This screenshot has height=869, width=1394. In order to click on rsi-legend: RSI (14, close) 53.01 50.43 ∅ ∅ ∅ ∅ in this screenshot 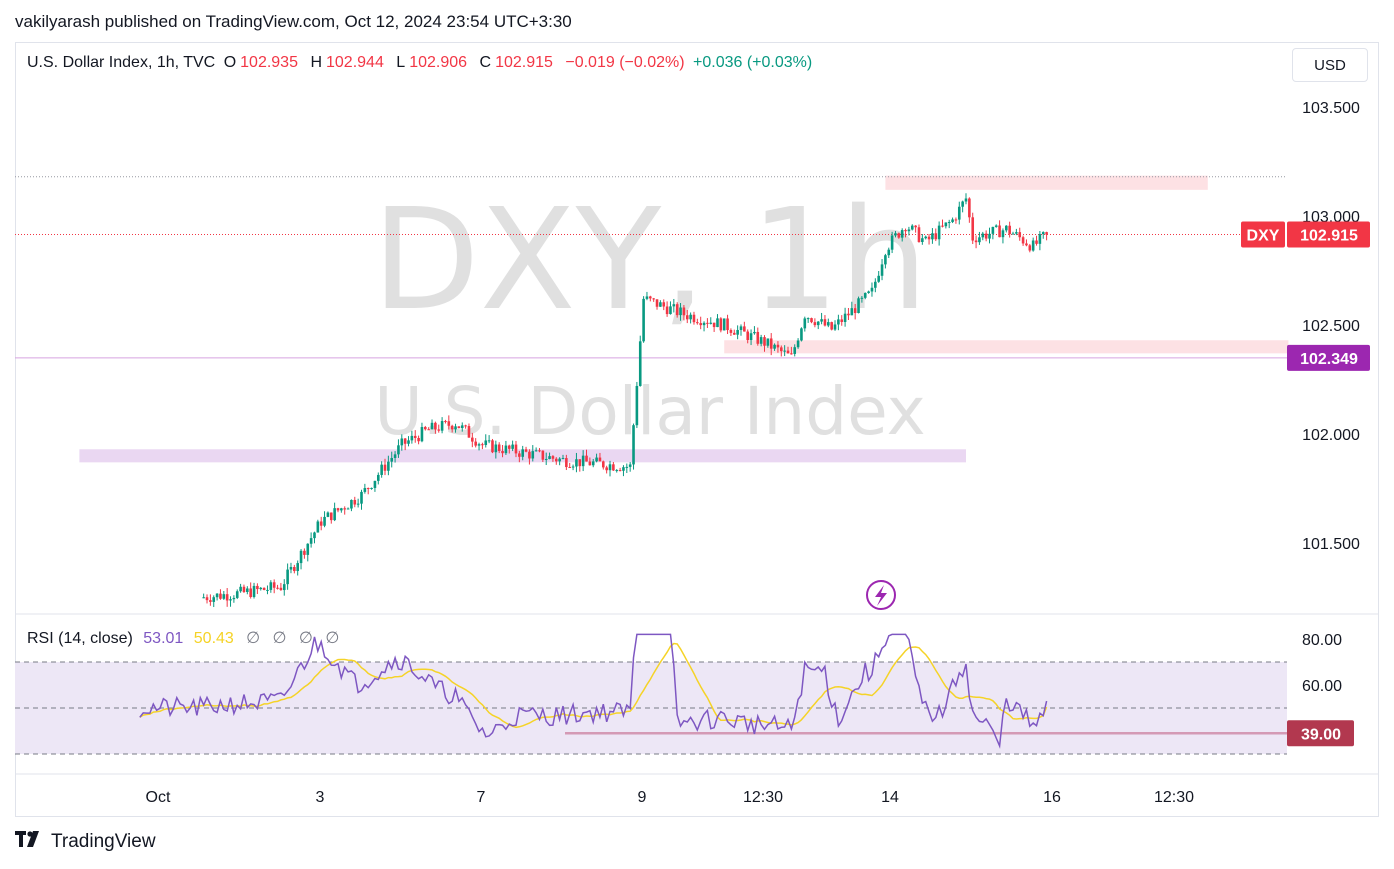, I will do `click(183, 638)`.